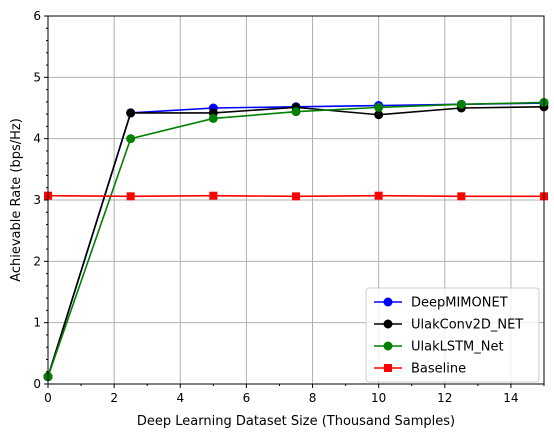  What do you see at coordinates (438, 369) in the screenshot?
I see `legend-label: Baseline` at bounding box center [438, 369].